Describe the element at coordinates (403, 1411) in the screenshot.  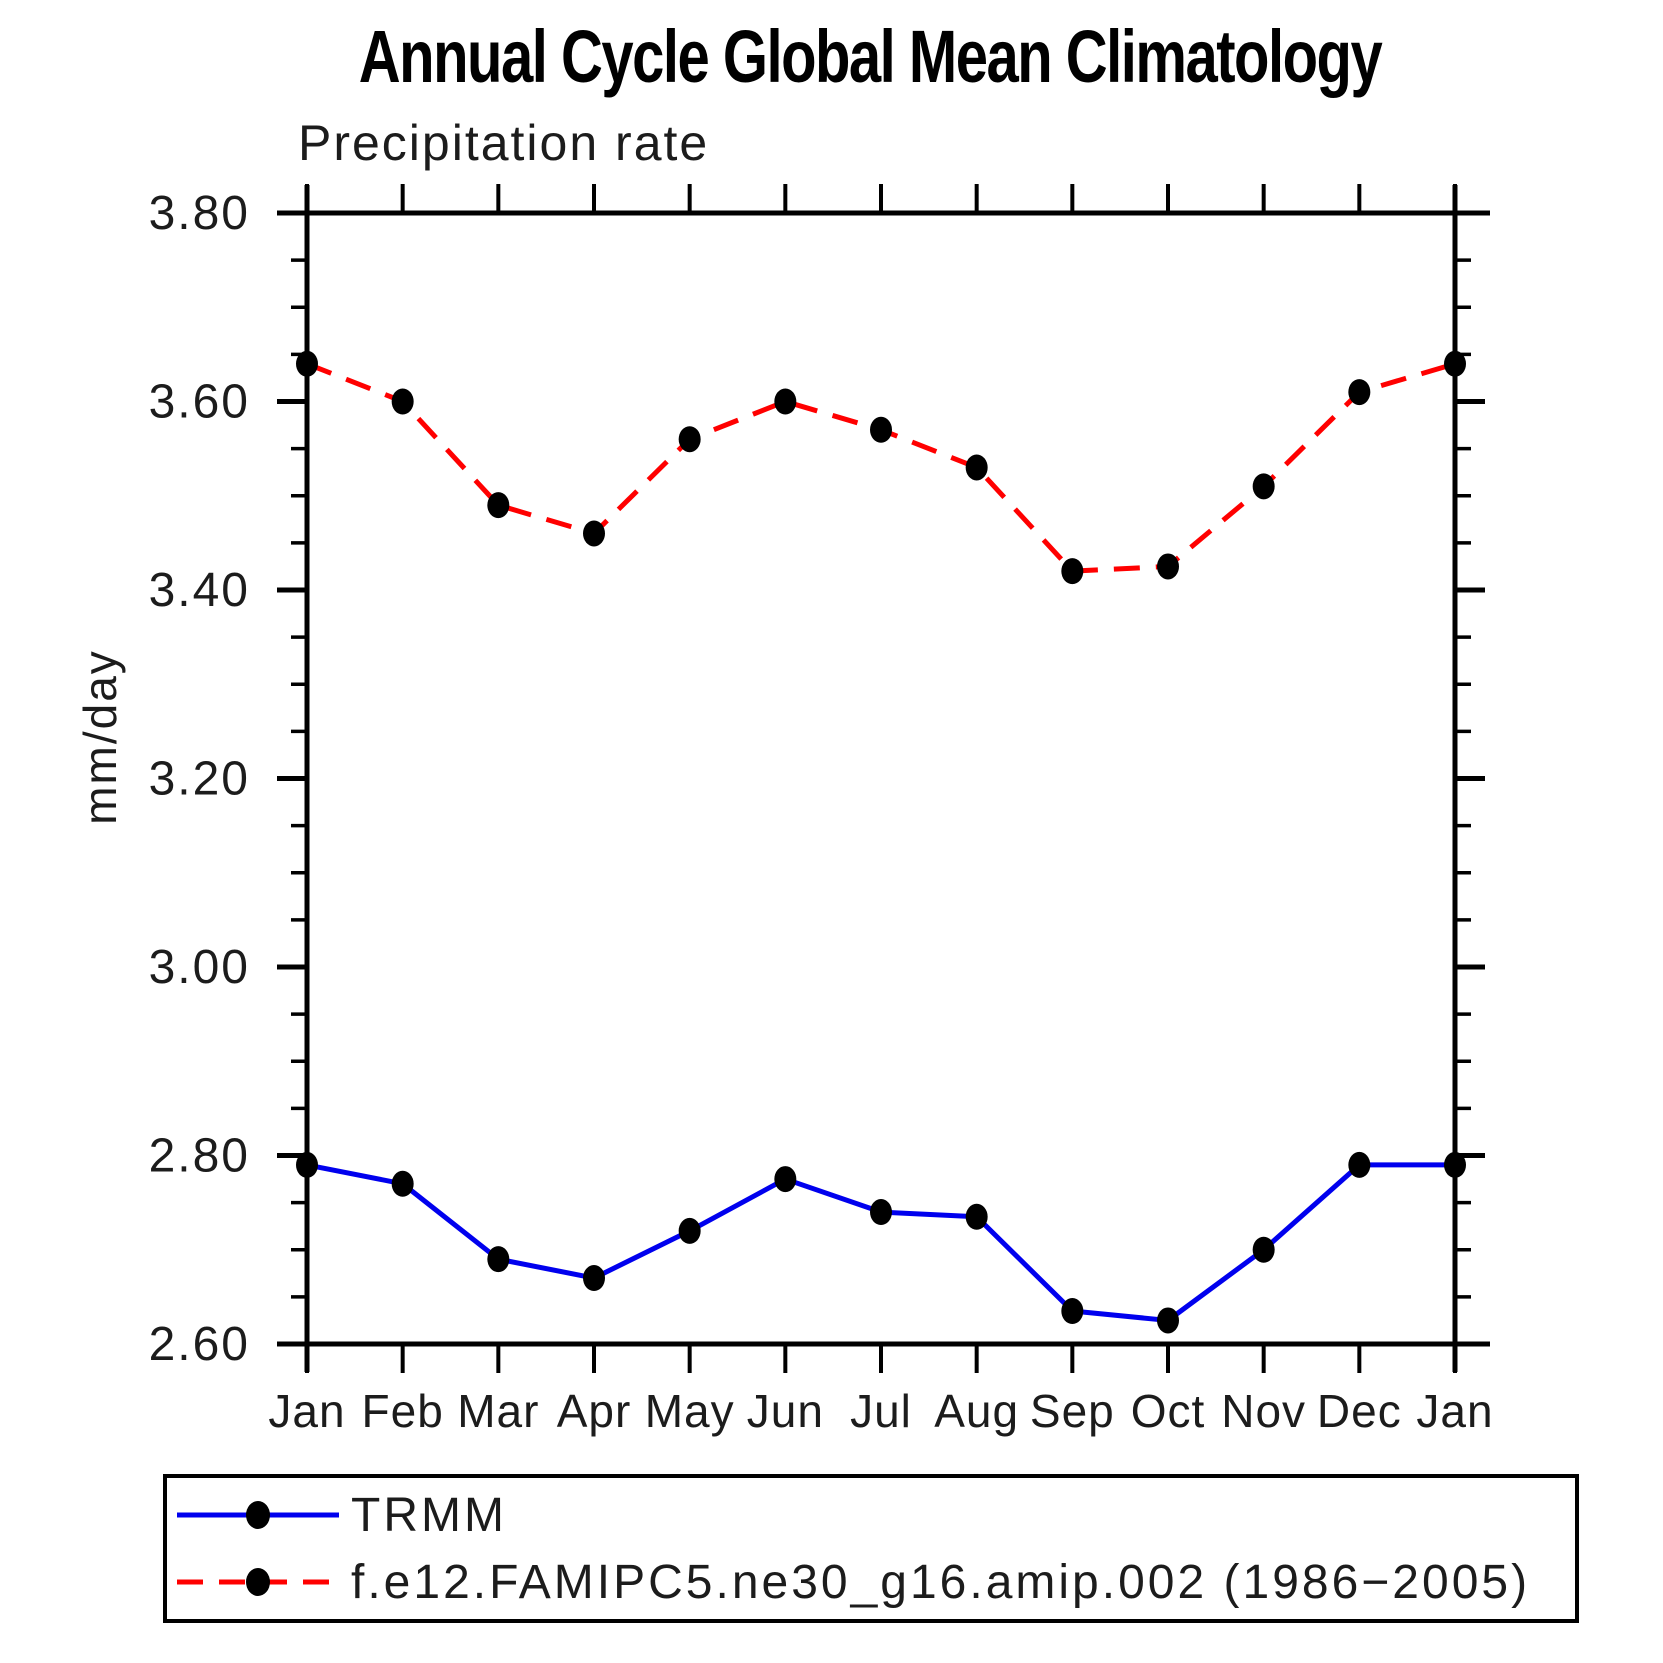
I see `x-tick-label: Feb` at that location.